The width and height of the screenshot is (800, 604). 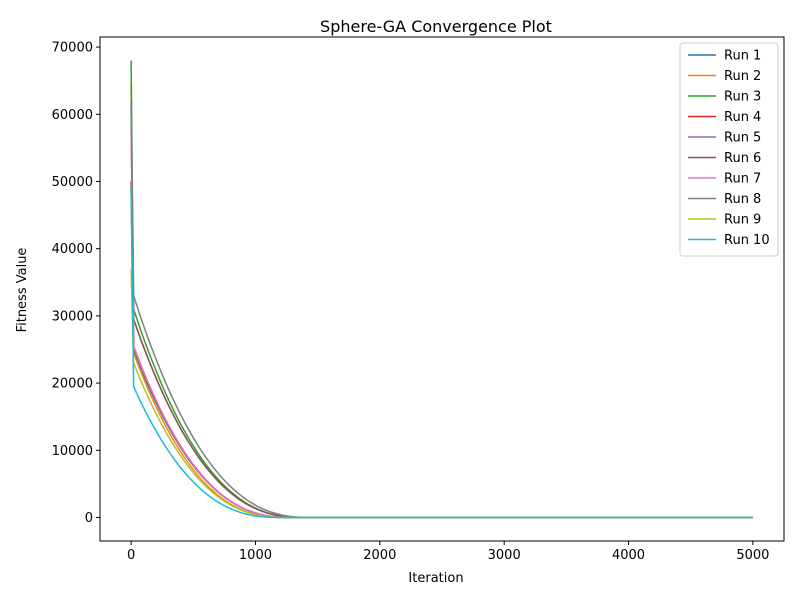 What do you see at coordinates (255, 555) in the screenshot?
I see `x-tick-label: 1000` at bounding box center [255, 555].